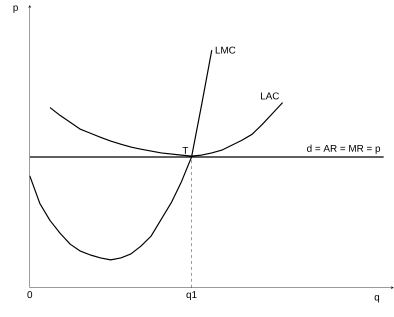 This screenshot has width=394, height=317. I want to click on x-axis-title: q, so click(377, 298).